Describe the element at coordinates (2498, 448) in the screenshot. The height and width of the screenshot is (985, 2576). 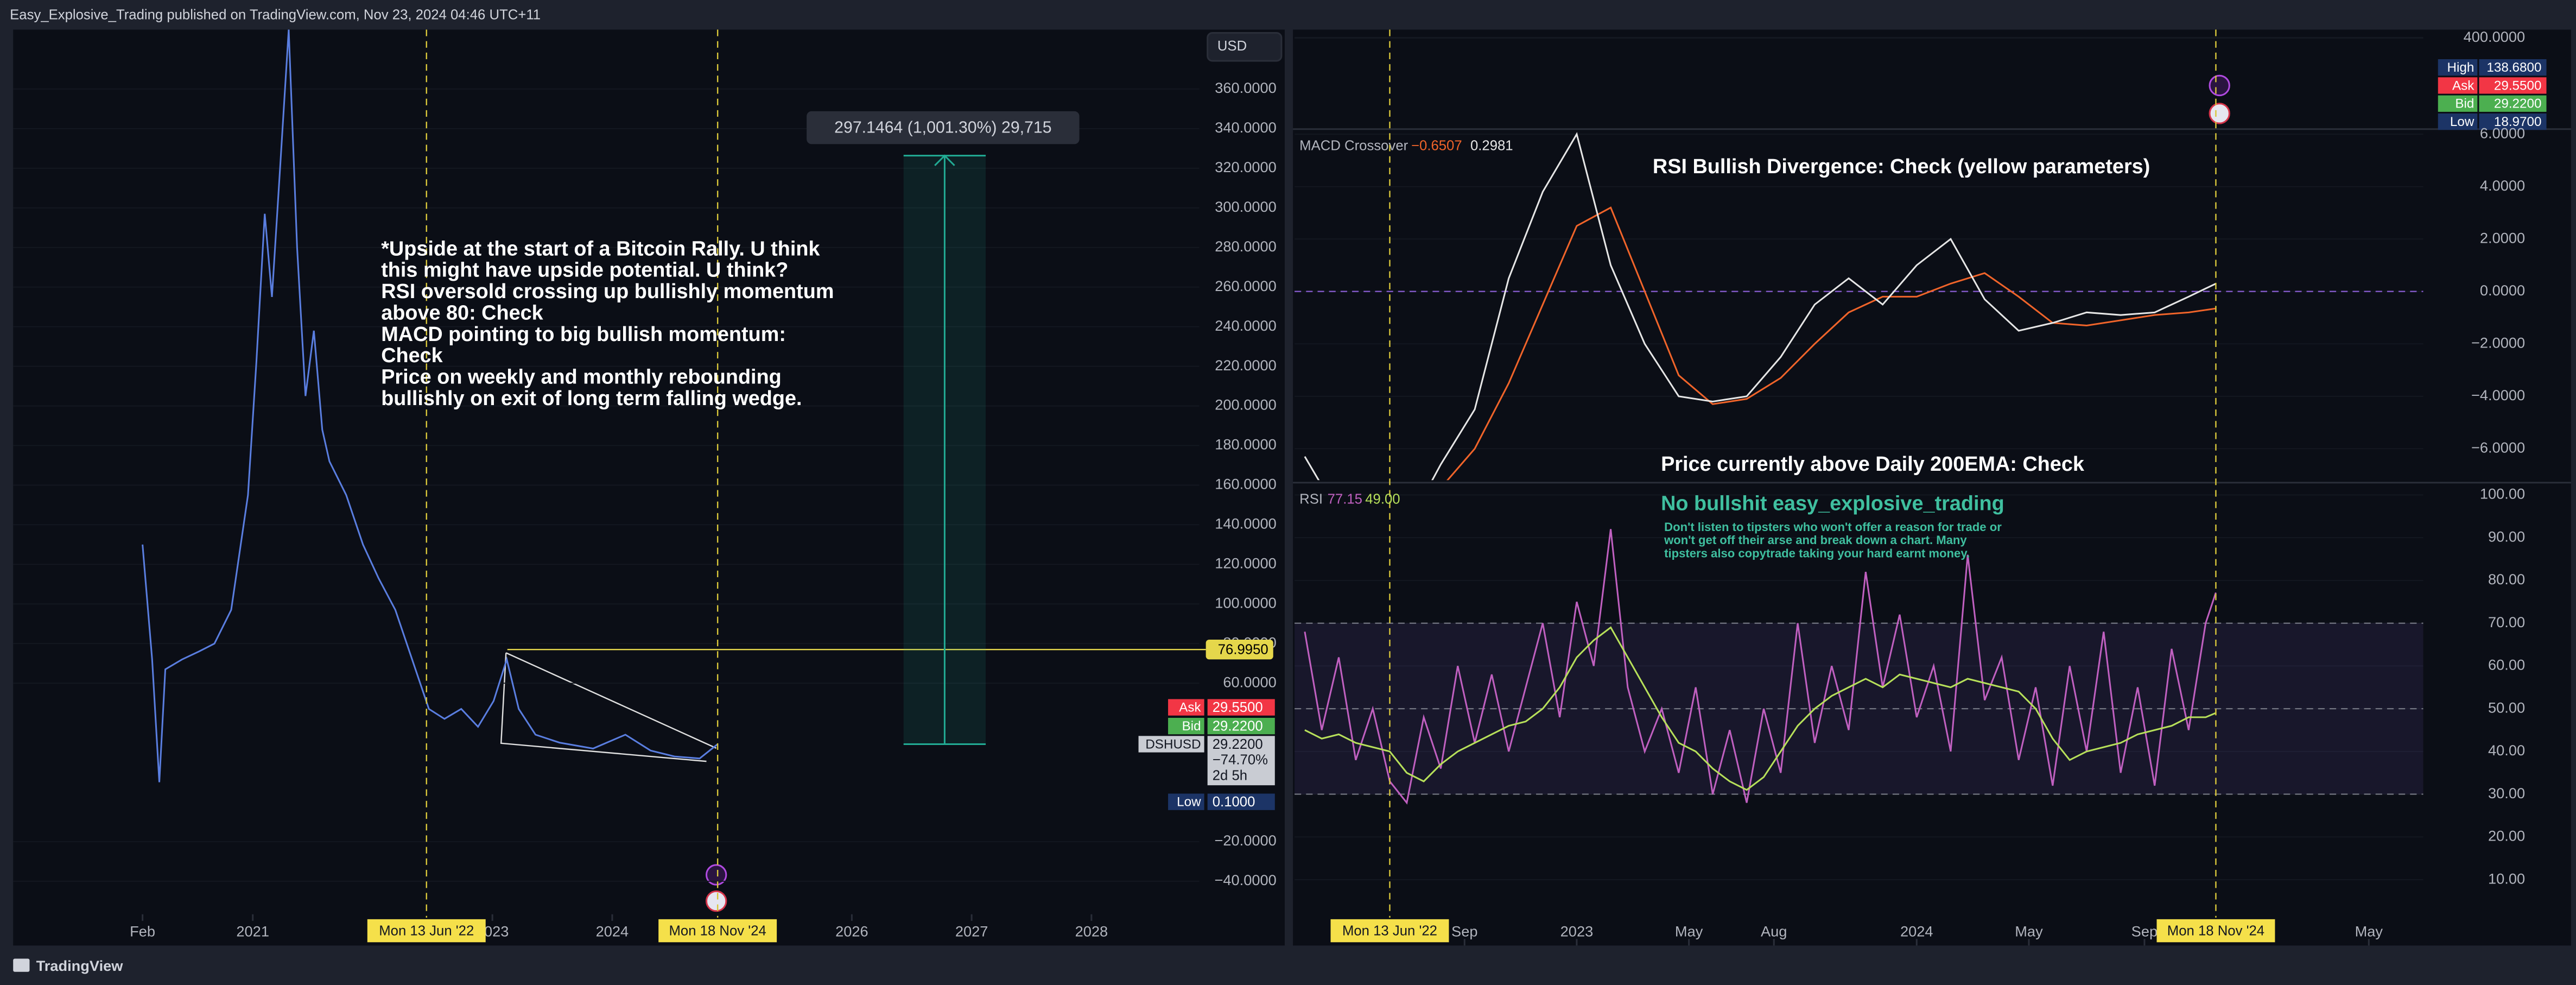
I see `y-tick-label: −6.0000` at that location.